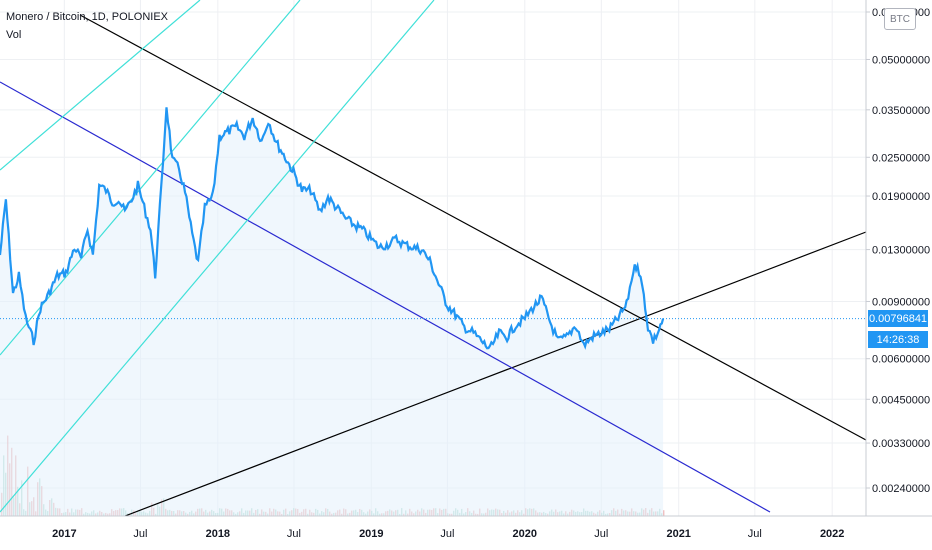  I want to click on x-tick-label: 2020, so click(525, 534).